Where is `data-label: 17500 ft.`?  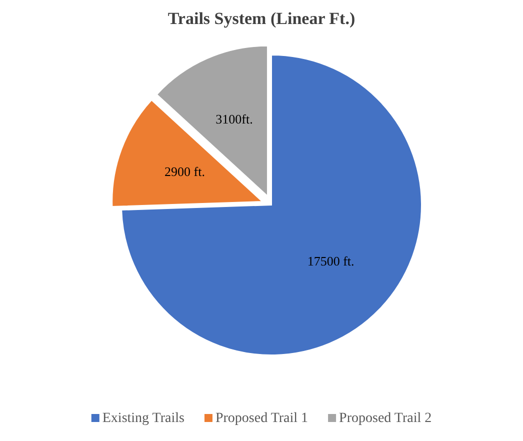
data-label: 17500 ft. is located at coordinates (330, 260).